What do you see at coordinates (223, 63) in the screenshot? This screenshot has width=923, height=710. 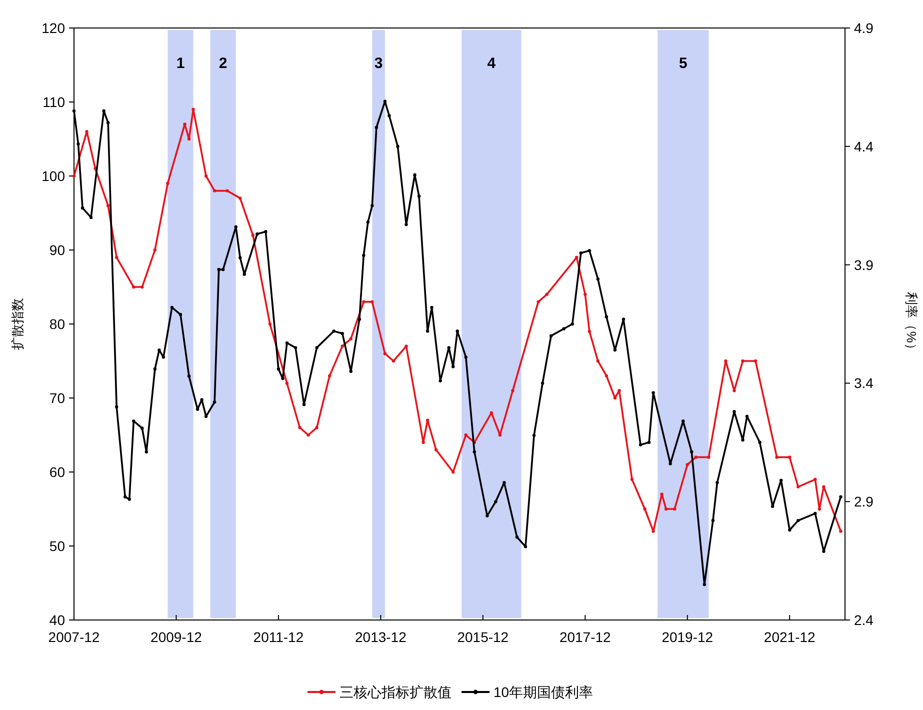 I see `band-label: 2` at bounding box center [223, 63].